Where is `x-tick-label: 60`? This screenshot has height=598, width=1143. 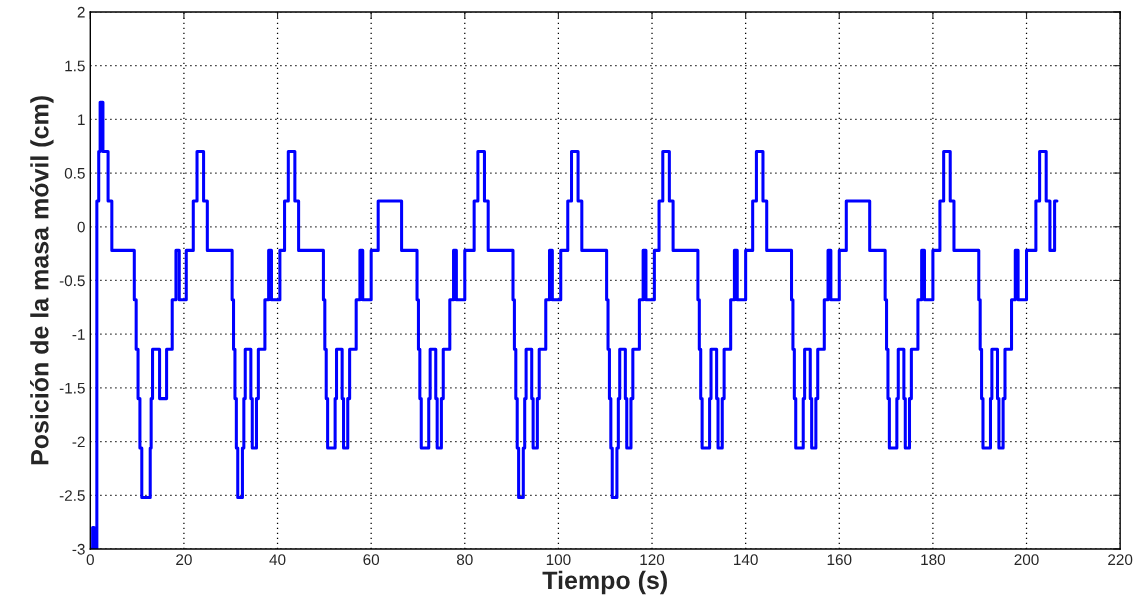
x-tick-label: 60 is located at coordinates (371, 560).